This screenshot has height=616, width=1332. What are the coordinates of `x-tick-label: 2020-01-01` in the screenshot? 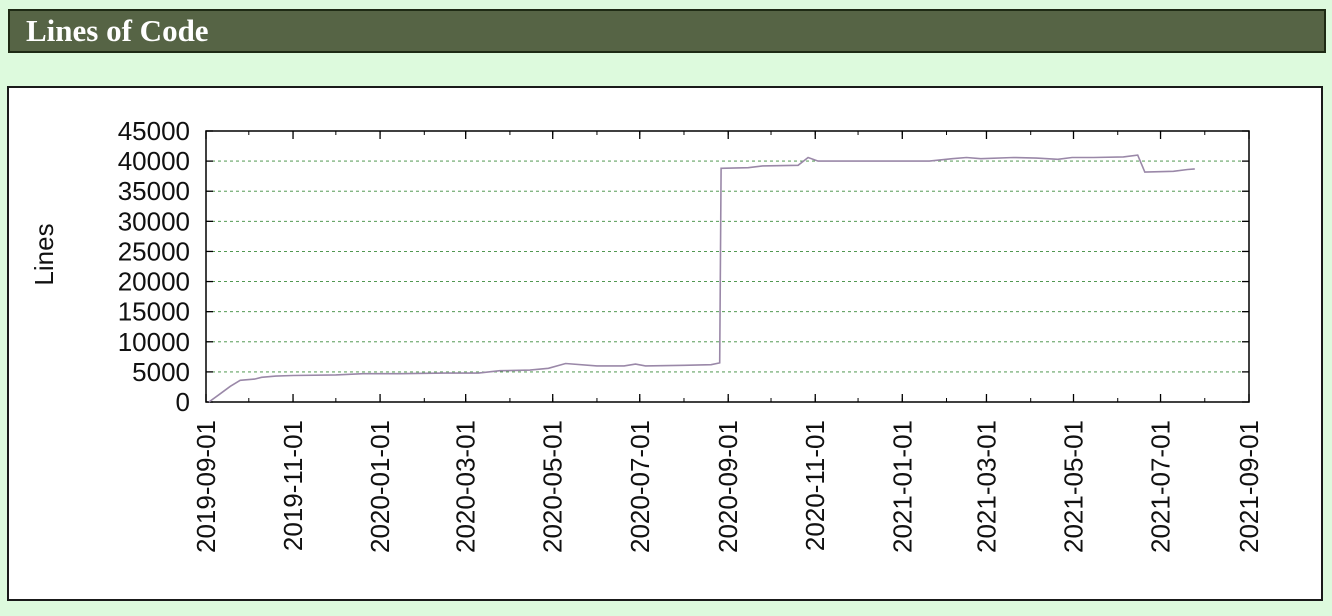 It's located at (380, 486).